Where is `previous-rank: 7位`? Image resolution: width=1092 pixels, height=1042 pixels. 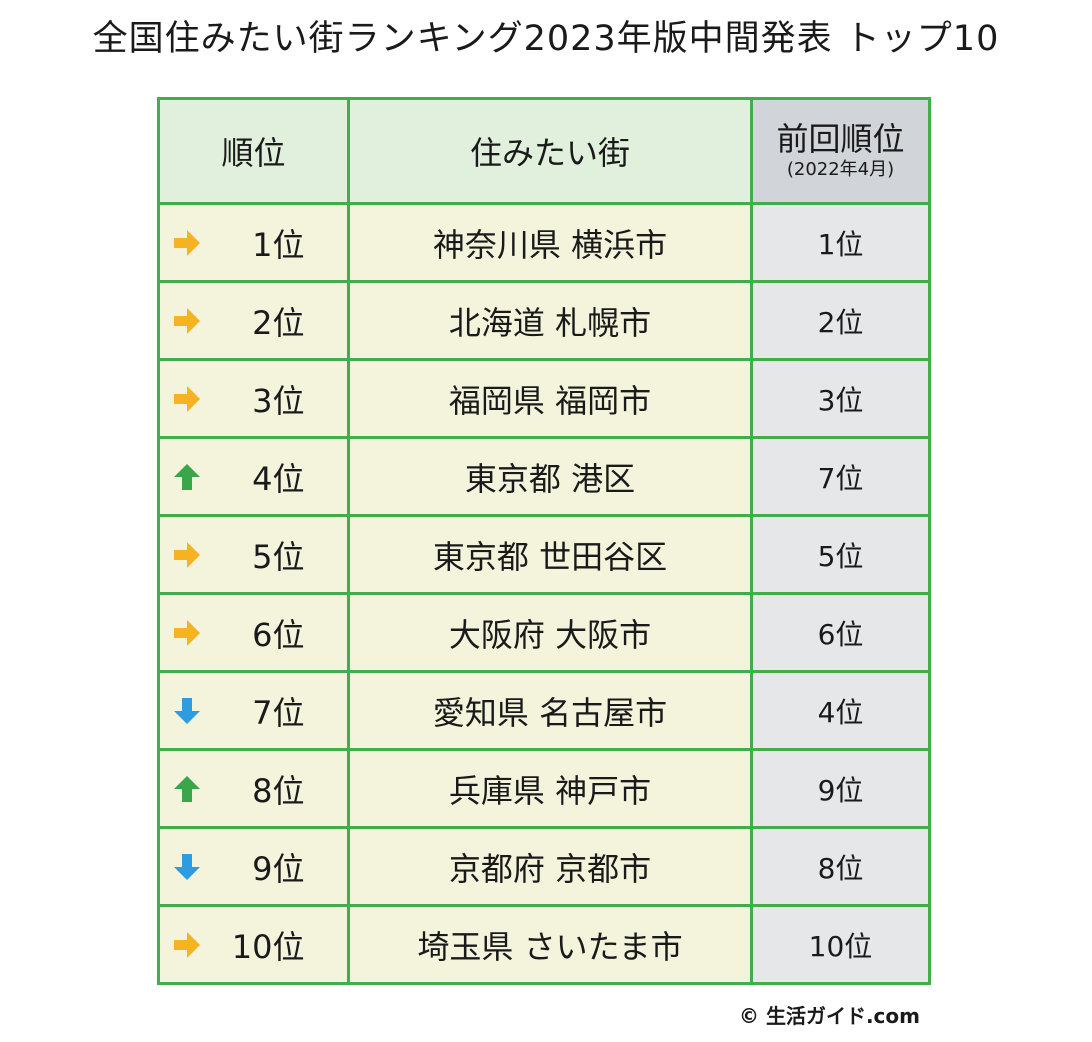
previous-rank: 7位 is located at coordinates (840, 476).